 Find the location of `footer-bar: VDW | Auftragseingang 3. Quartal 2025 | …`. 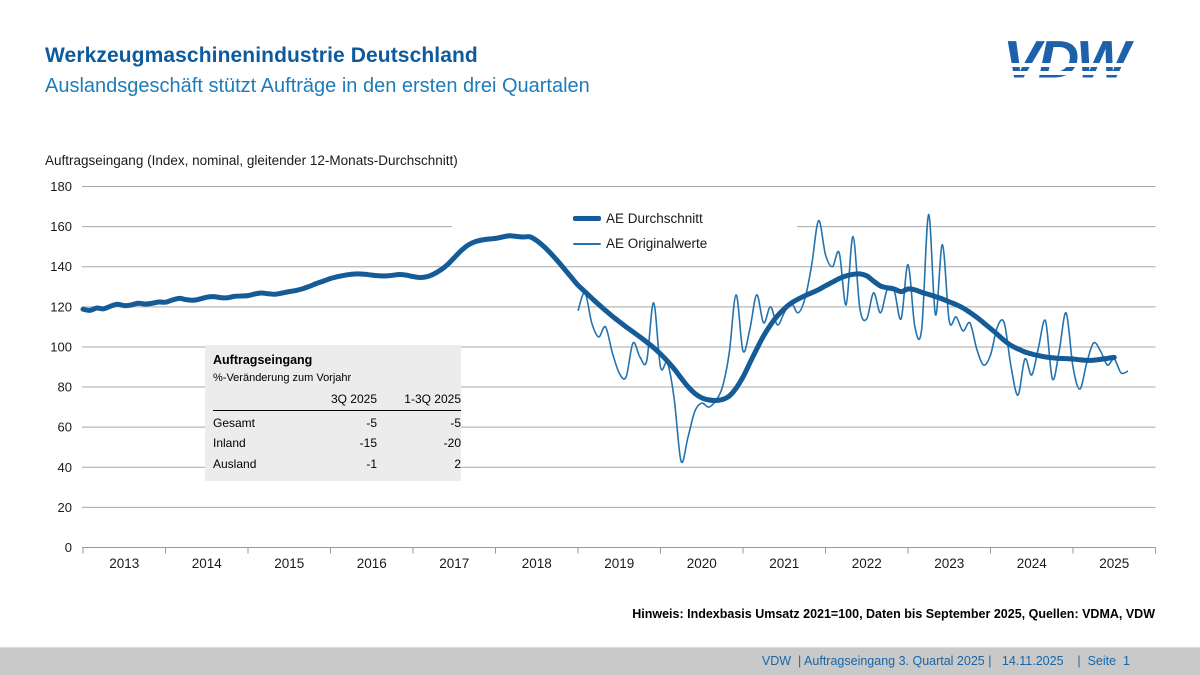

footer-bar: VDW | Auftragseingang 3. Quartal 2025 | … is located at coordinates (600, 661).